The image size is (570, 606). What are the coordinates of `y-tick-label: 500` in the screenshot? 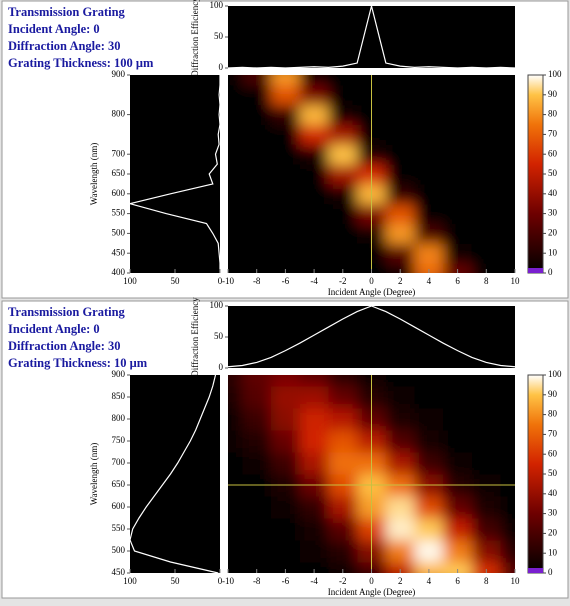 It's located at (119, 550).